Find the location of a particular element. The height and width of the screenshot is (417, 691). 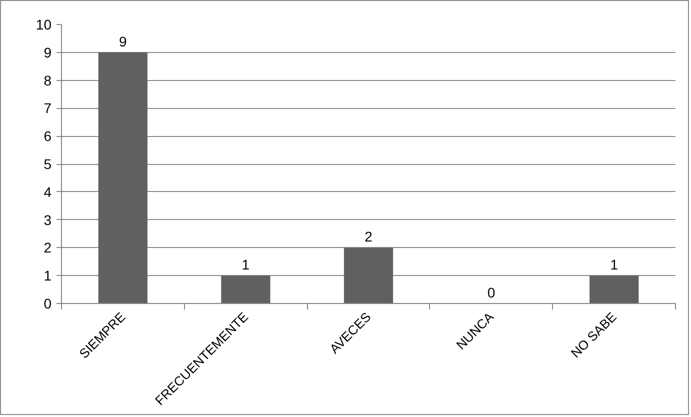

y-tick-label: 9 is located at coordinates (48, 52).